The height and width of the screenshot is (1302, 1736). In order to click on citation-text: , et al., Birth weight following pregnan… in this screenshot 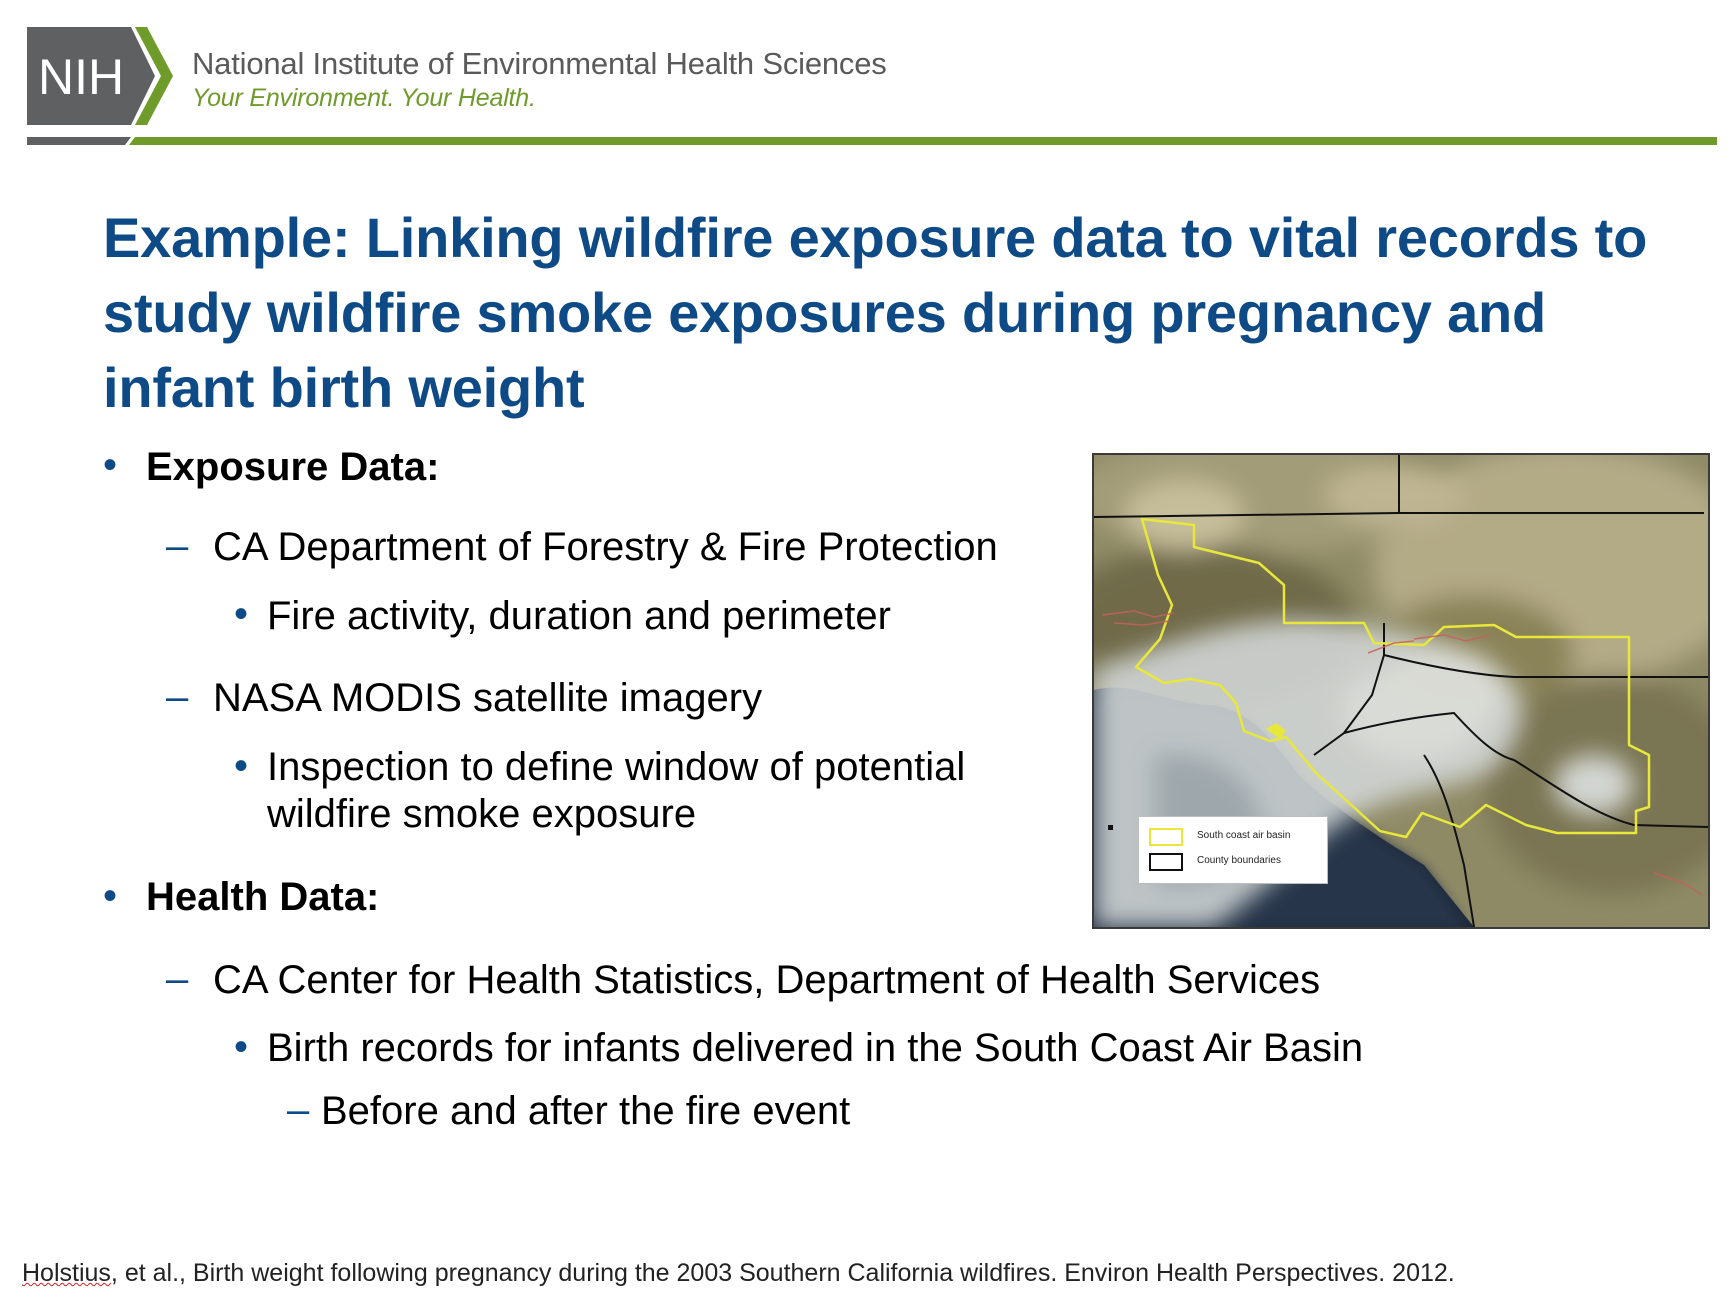, I will do `click(782, 1273)`.